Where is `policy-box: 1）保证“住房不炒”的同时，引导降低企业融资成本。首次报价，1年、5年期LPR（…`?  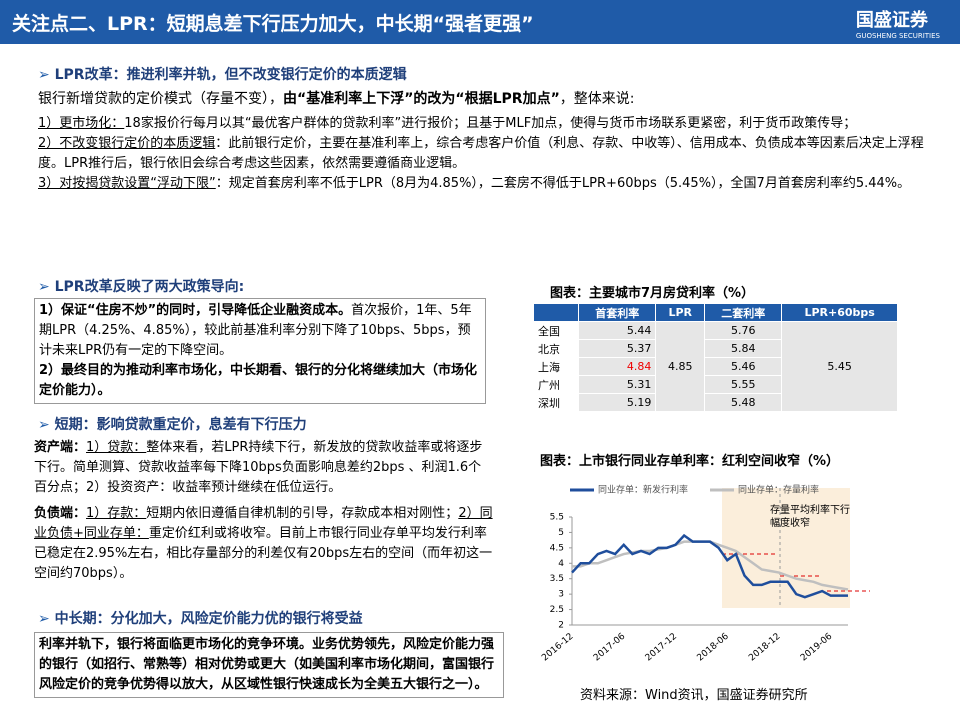
policy-box: 1）保证“住房不炒”的同时，引导降低企业融资成本。首次报价，1年、5年期LPR（… is located at coordinates (260, 351).